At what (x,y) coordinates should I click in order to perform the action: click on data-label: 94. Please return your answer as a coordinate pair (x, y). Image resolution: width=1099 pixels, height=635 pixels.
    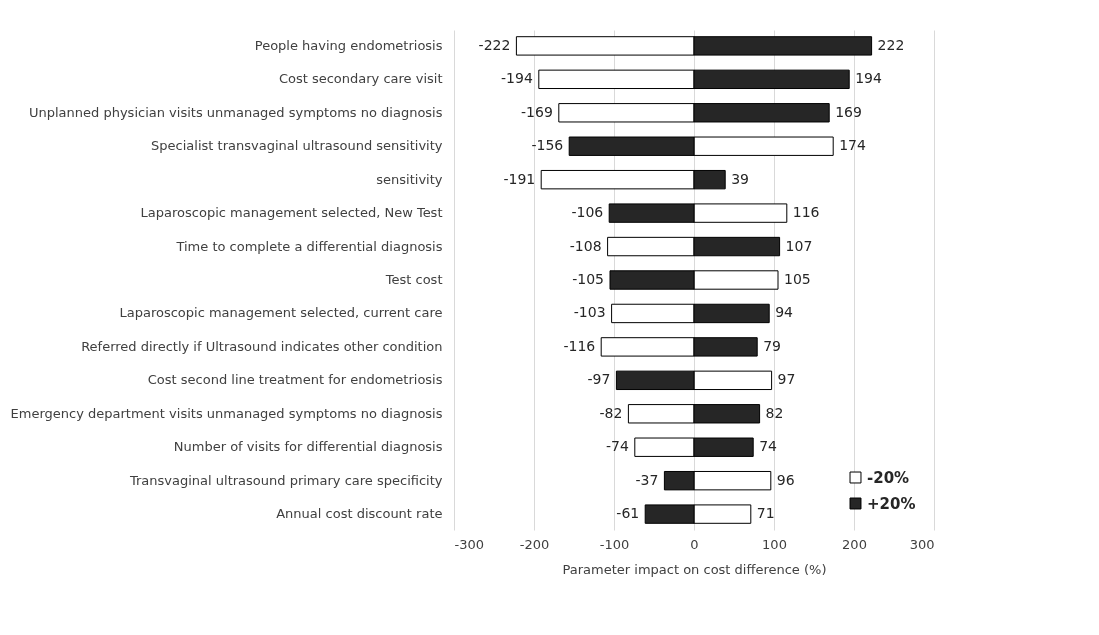
    Looking at the image, I should click on (784, 312).